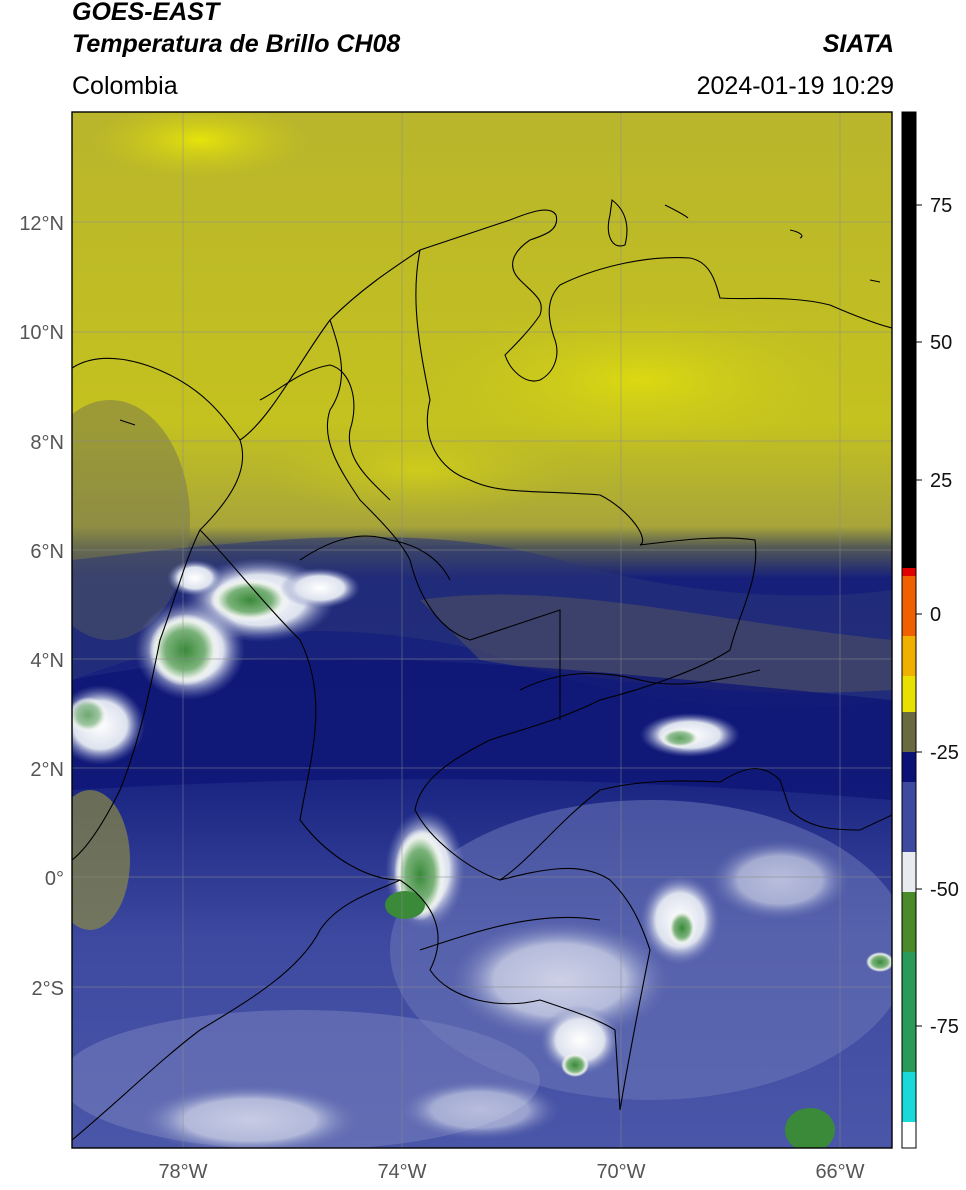 Image resolution: width=966 pixels, height=1190 pixels. What do you see at coordinates (54, 879) in the screenshot?
I see `latitude-label: 0°` at bounding box center [54, 879].